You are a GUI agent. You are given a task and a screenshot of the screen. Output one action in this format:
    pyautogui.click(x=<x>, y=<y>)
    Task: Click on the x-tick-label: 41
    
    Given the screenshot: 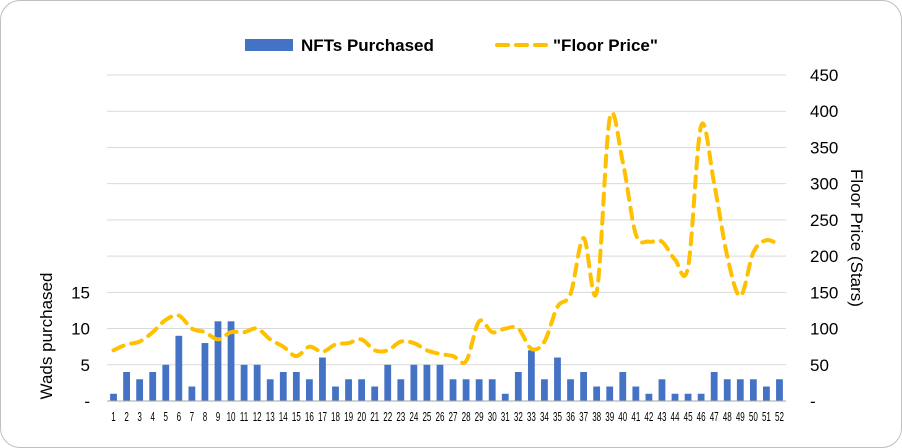 What is the action you would take?
    pyautogui.click(x=635, y=417)
    